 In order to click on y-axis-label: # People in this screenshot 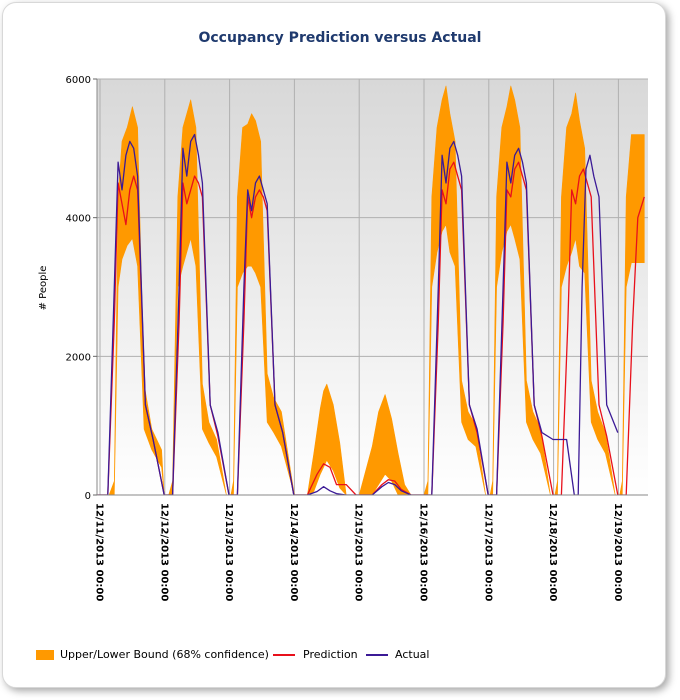, I will do `click(43, 288)`.